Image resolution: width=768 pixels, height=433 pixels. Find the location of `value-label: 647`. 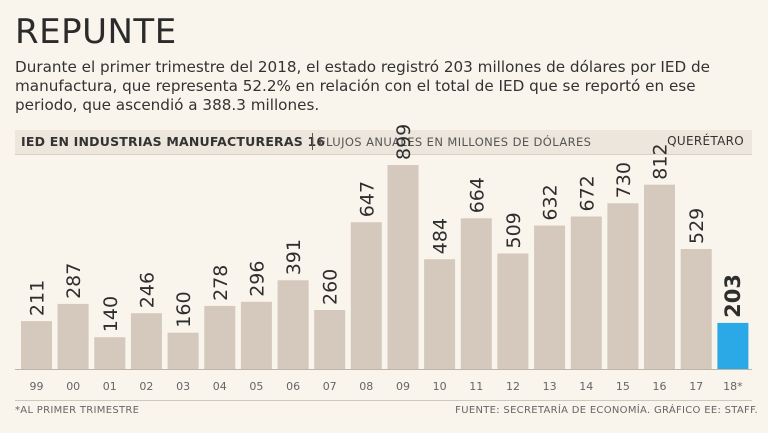

value-label: 647 is located at coordinates (367, 199).